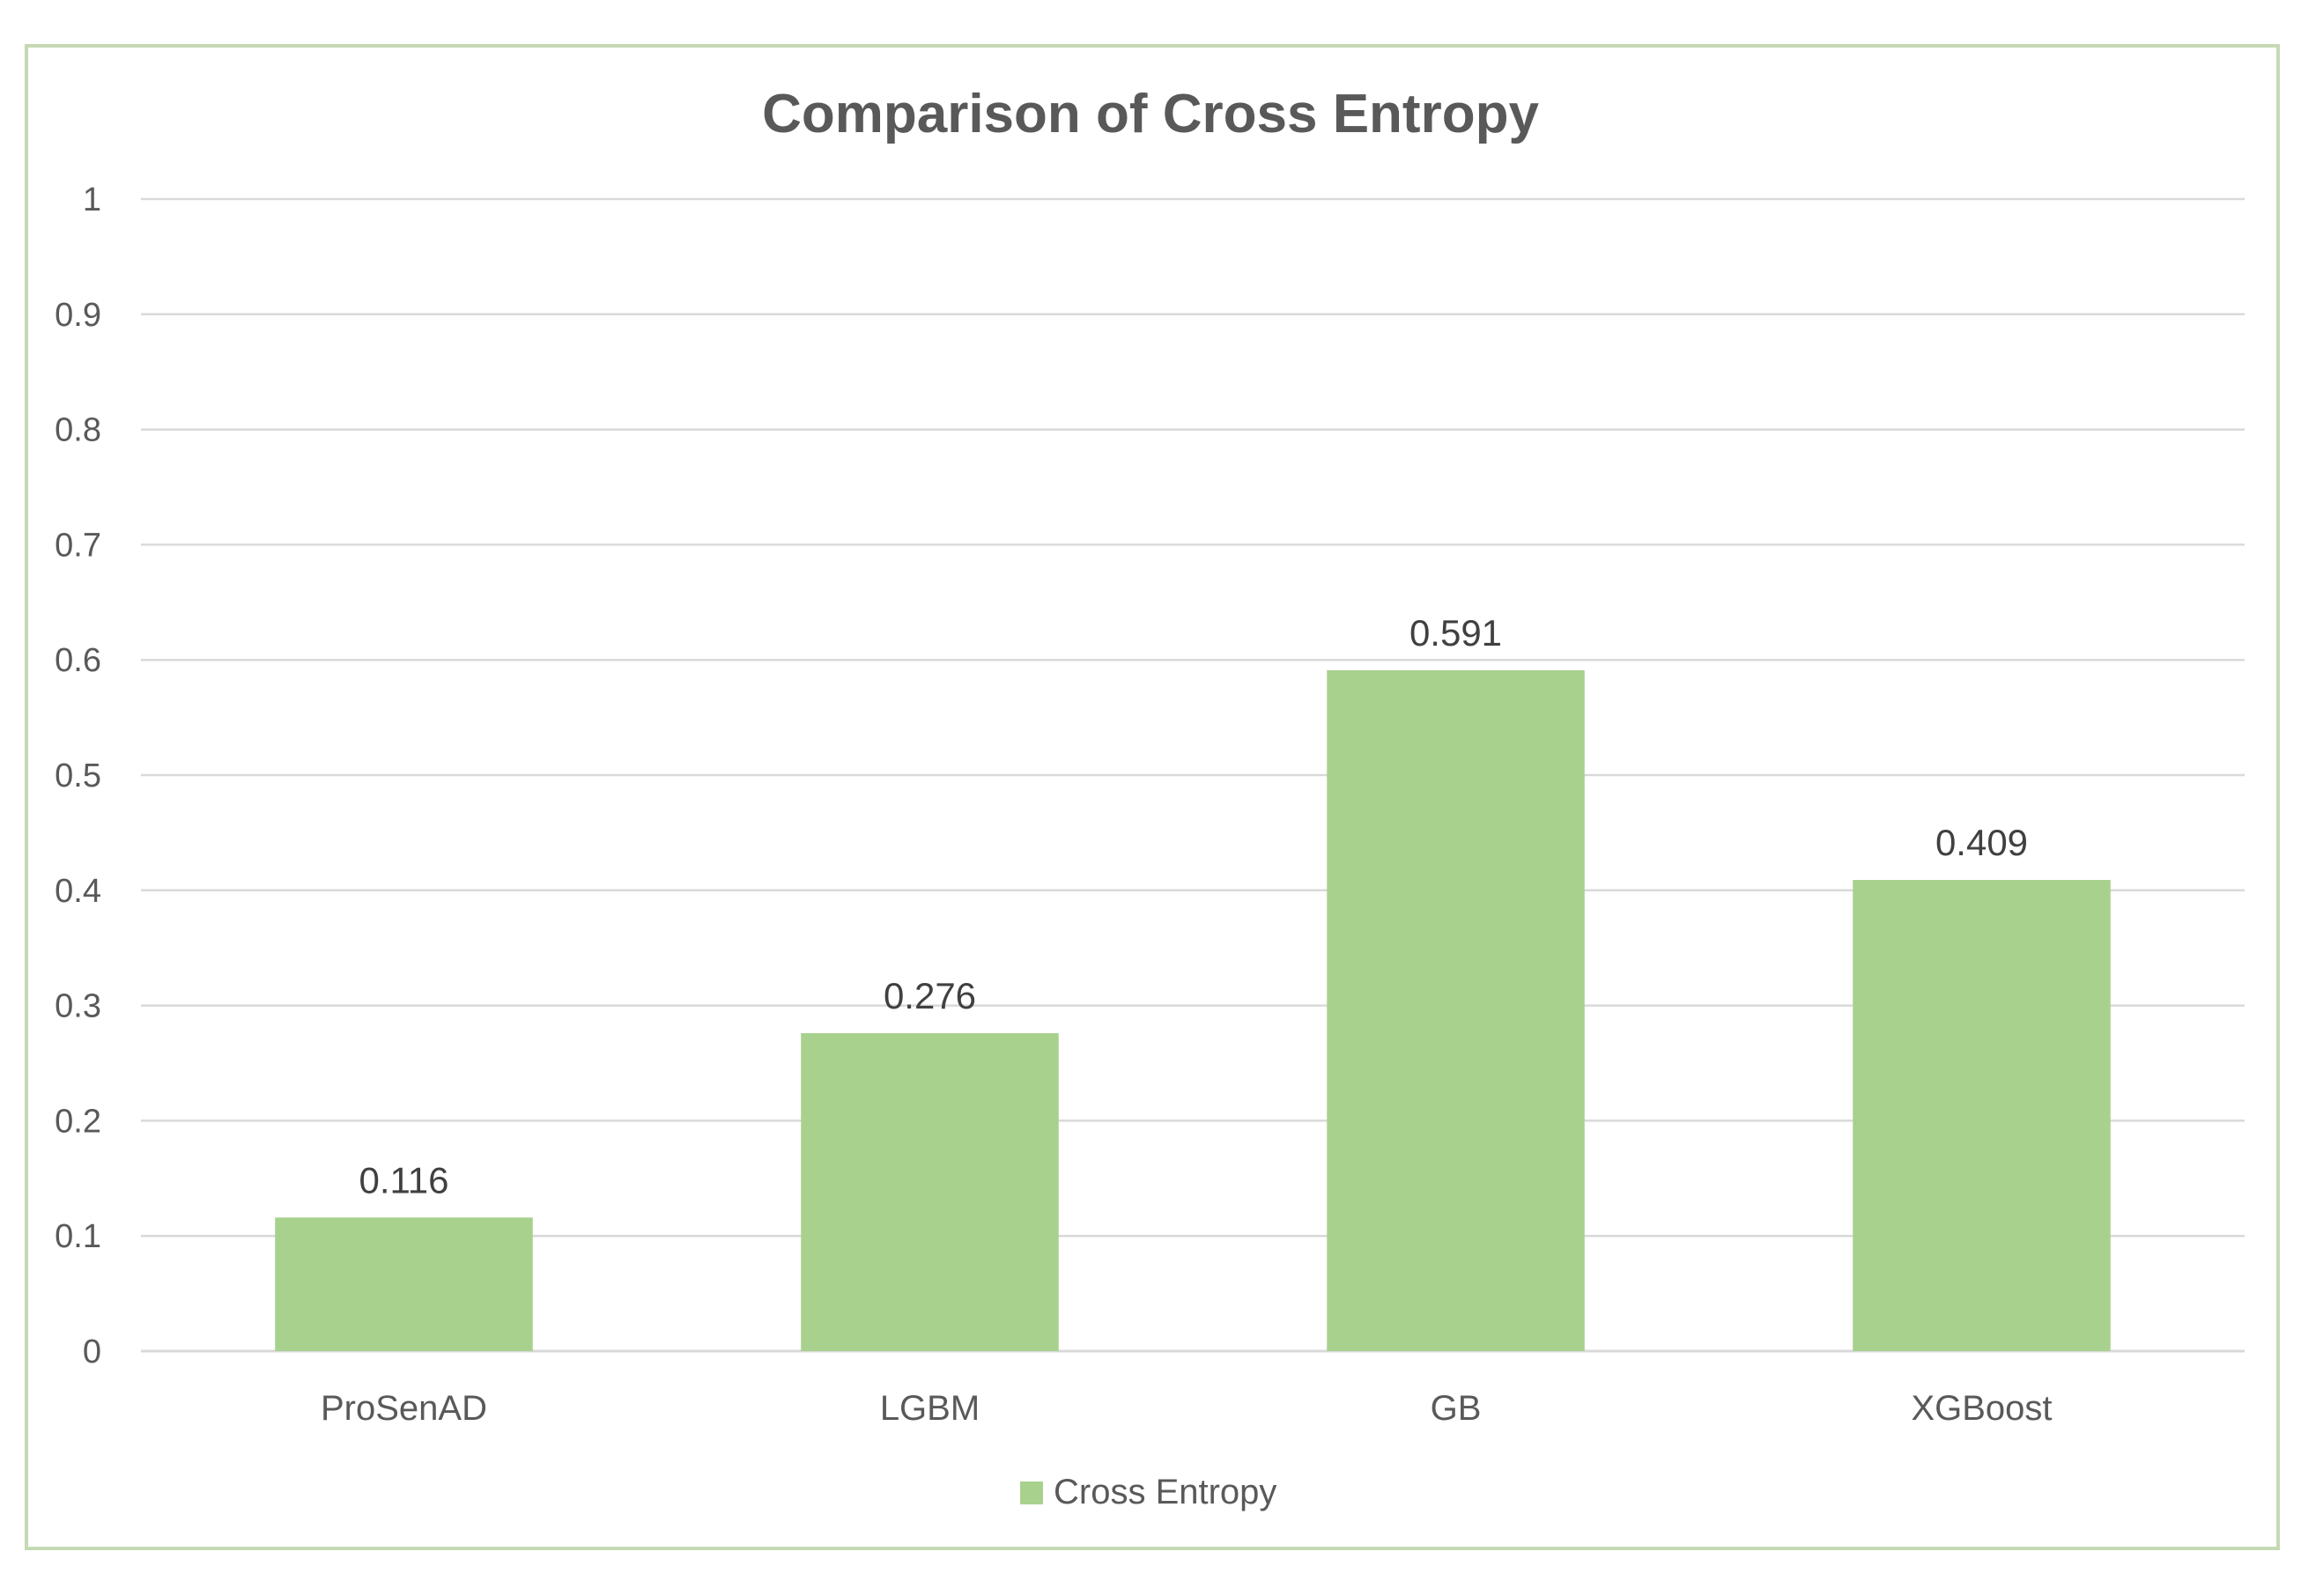 This screenshot has width=2301, height=1596. What do you see at coordinates (1456, 1409) in the screenshot?
I see `x-category-label: GB` at bounding box center [1456, 1409].